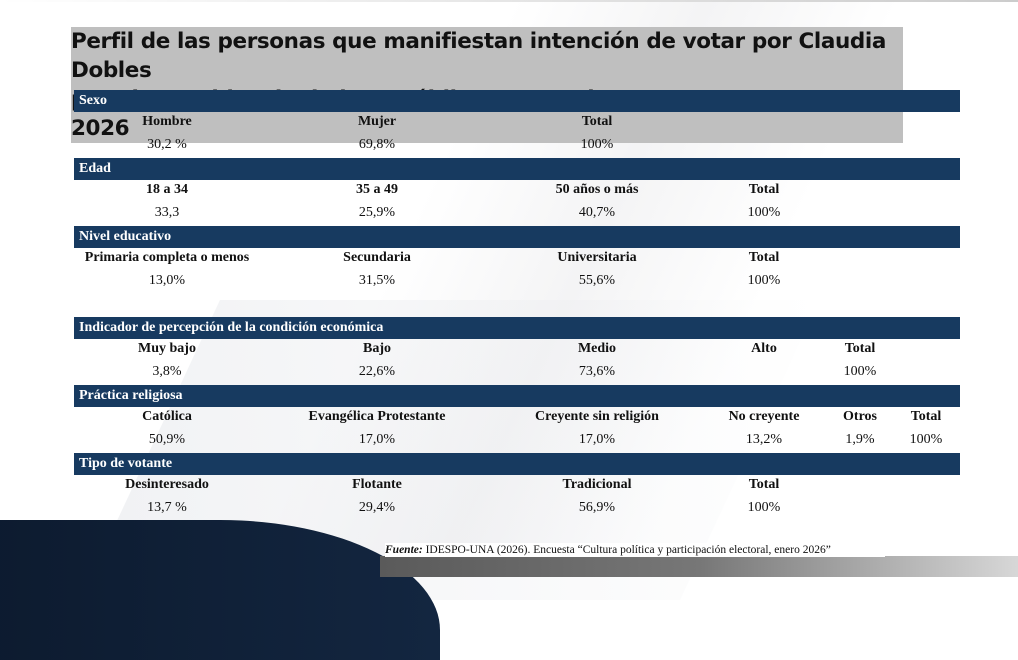  I want to click on column-label: Flotante, so click(377, 484).